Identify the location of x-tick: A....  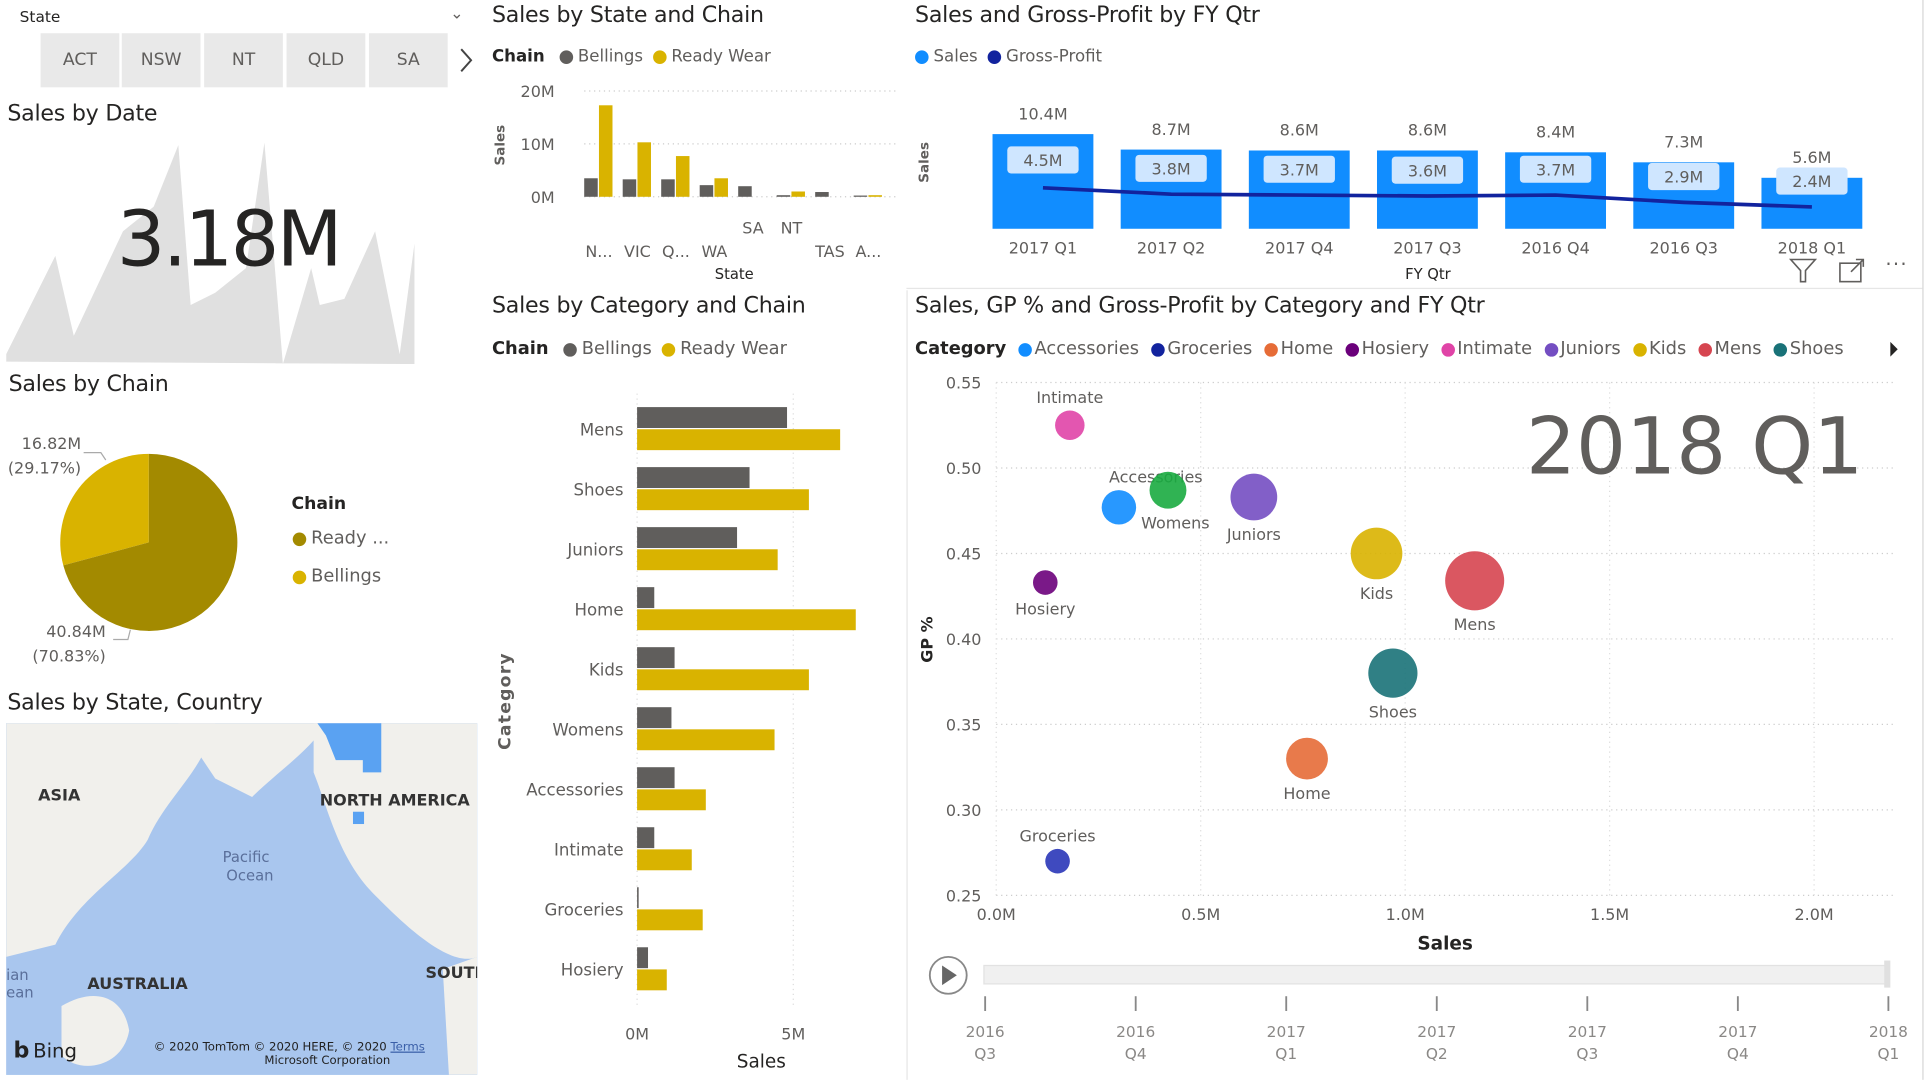
(868, 251).